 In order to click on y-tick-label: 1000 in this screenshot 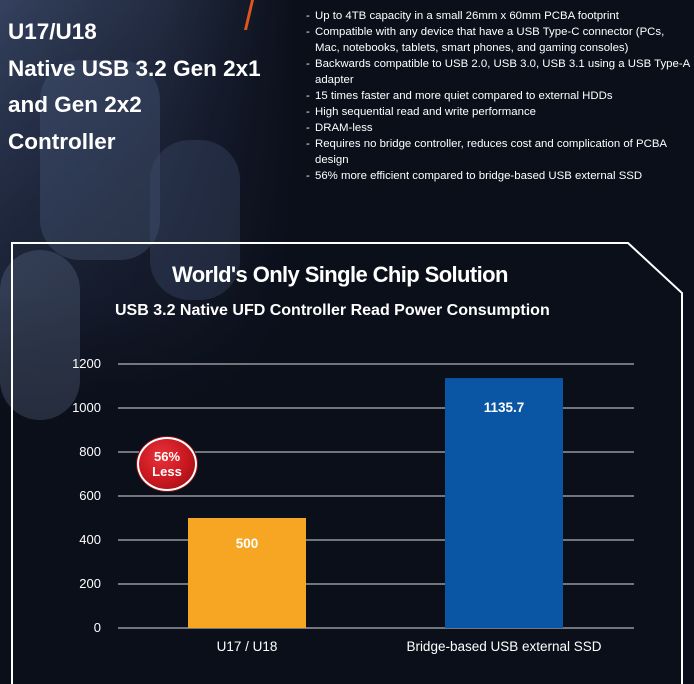, I will do `click(86, 407)`.